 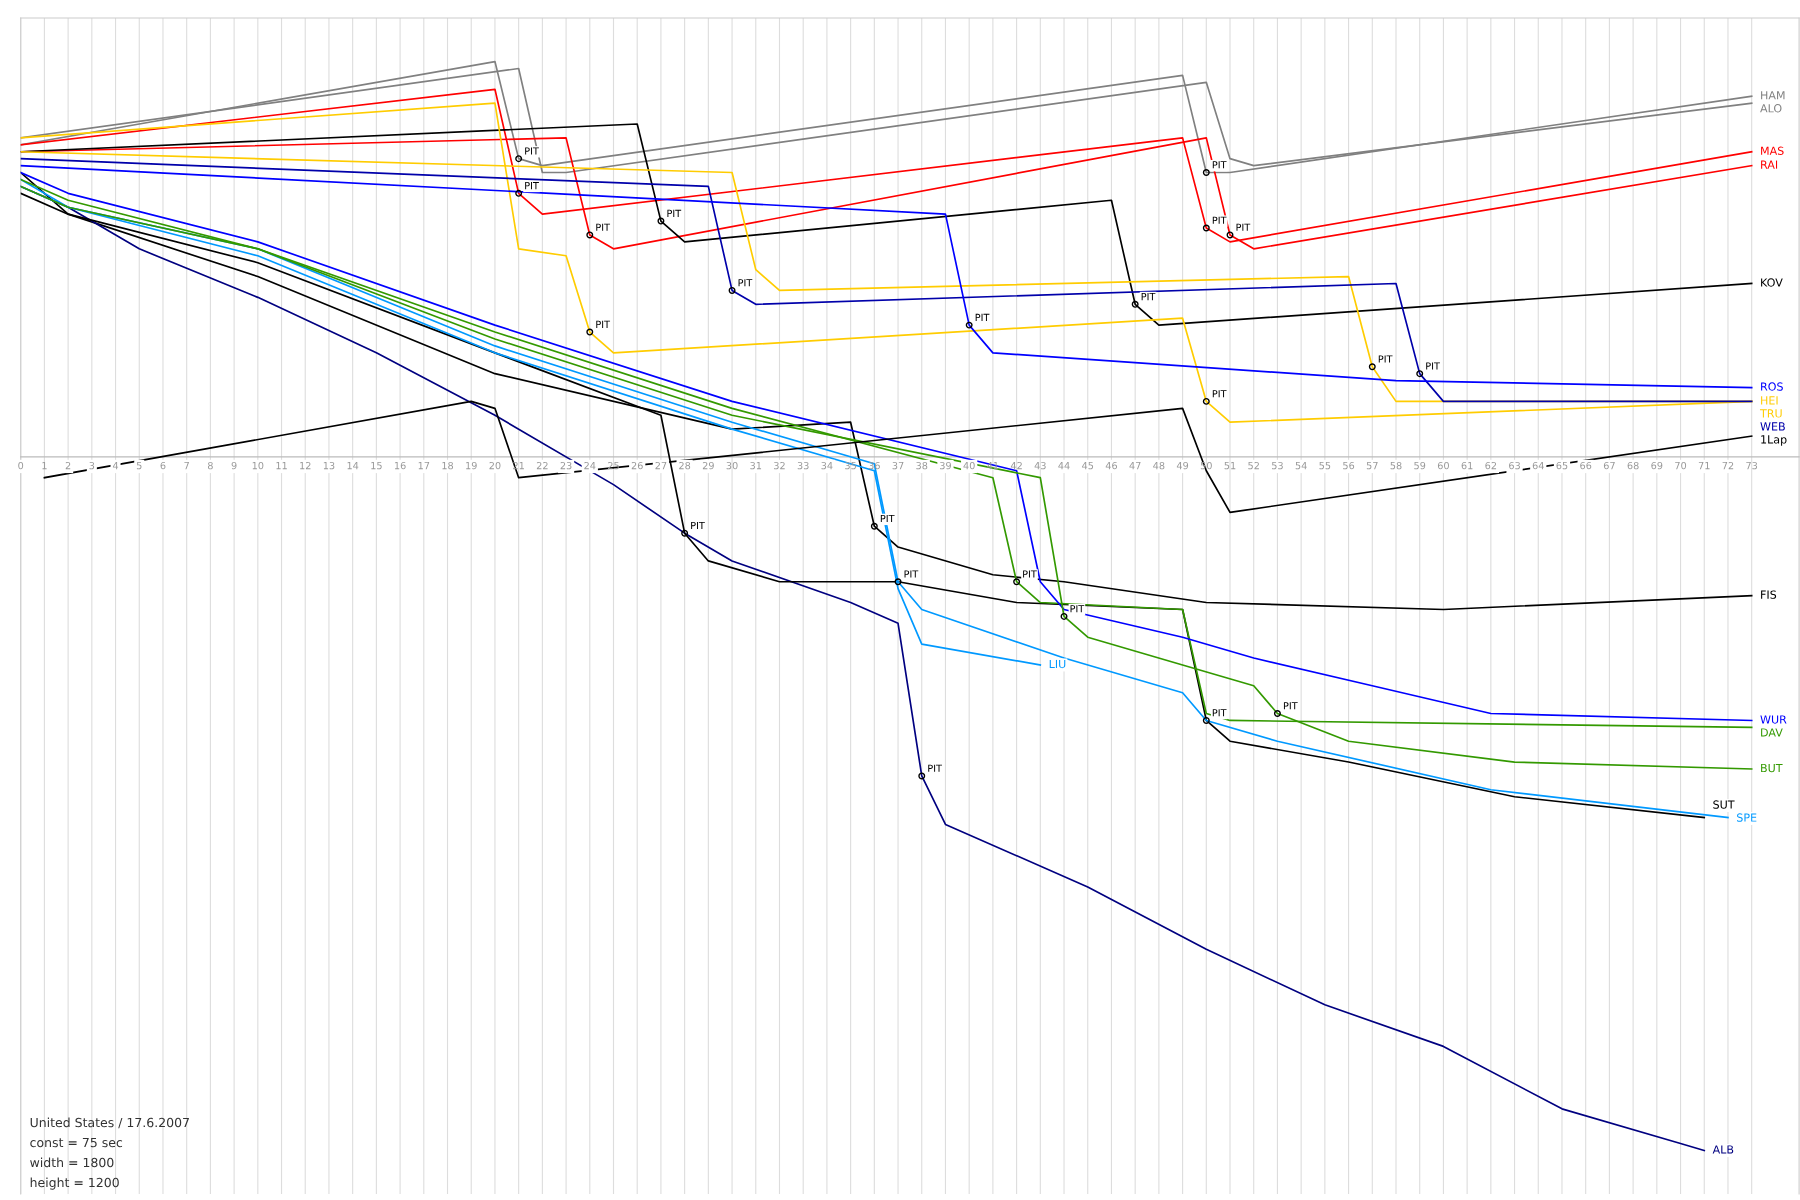 What do you see at coordinates (898, 465) in the screenshot?
I see `x-tick-label: 37` at bounding box center [898, 465].